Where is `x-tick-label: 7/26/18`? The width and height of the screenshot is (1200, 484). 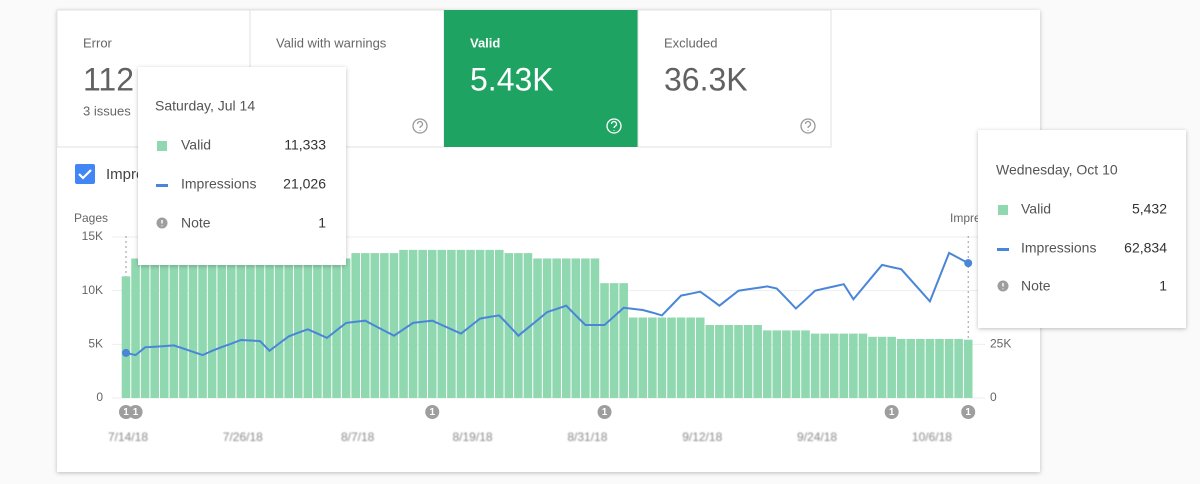 x-tick-label: 7/26/18 is located at coordinates (243, 437).